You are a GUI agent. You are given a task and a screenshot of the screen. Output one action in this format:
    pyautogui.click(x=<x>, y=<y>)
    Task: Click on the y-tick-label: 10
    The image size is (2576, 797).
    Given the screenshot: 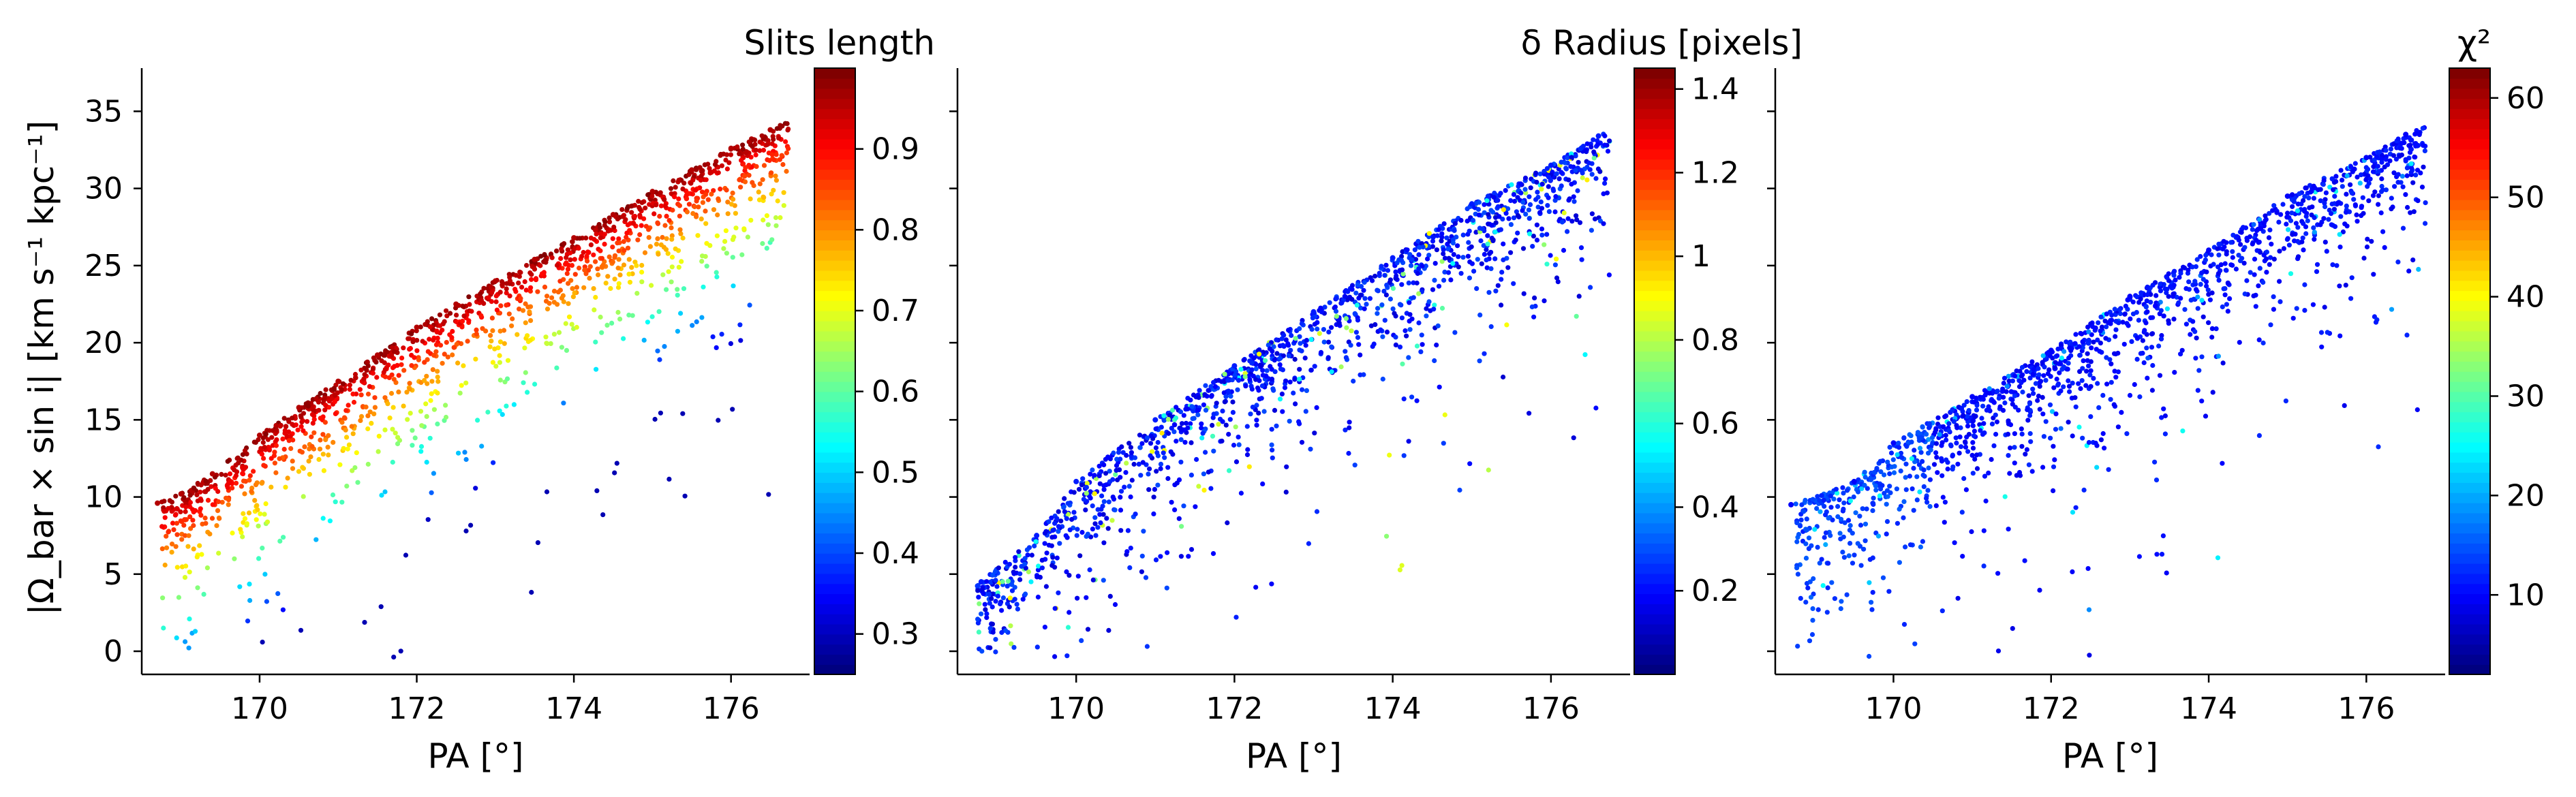 What is the action you would take?
    pyautogui.click(x=104, y=497)
    